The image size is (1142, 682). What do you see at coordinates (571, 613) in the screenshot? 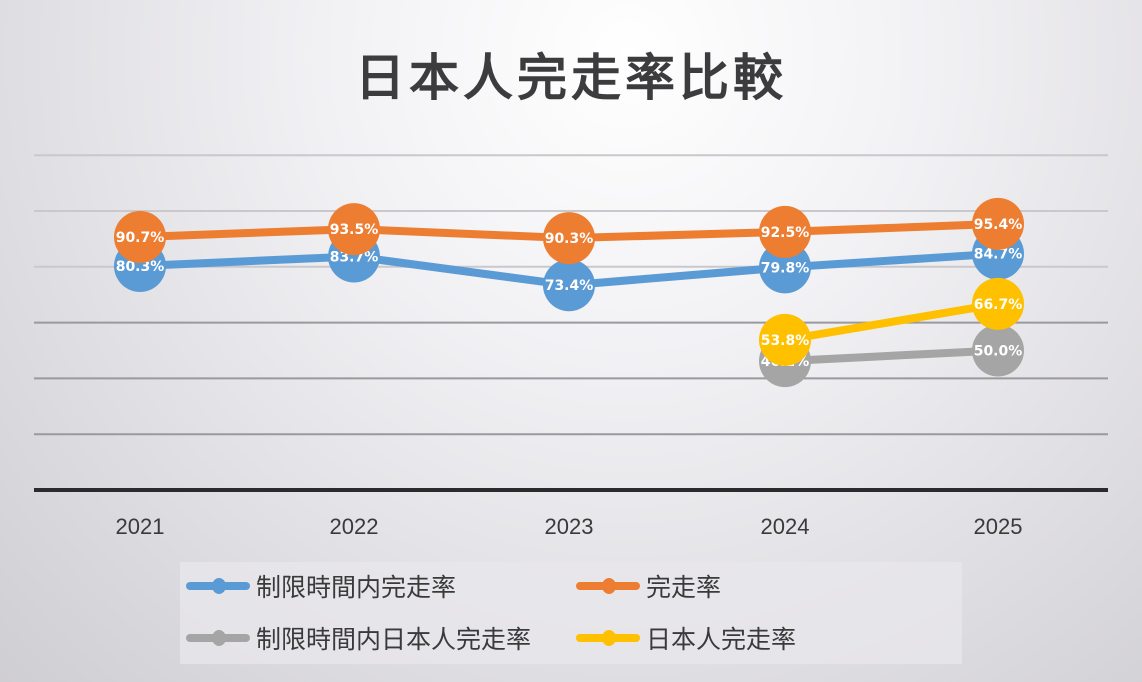
I see `legend: 制限時間内完走率 完走率 制限時間内日本人完走率 日本人完走率` at bounding box center [571, 613].